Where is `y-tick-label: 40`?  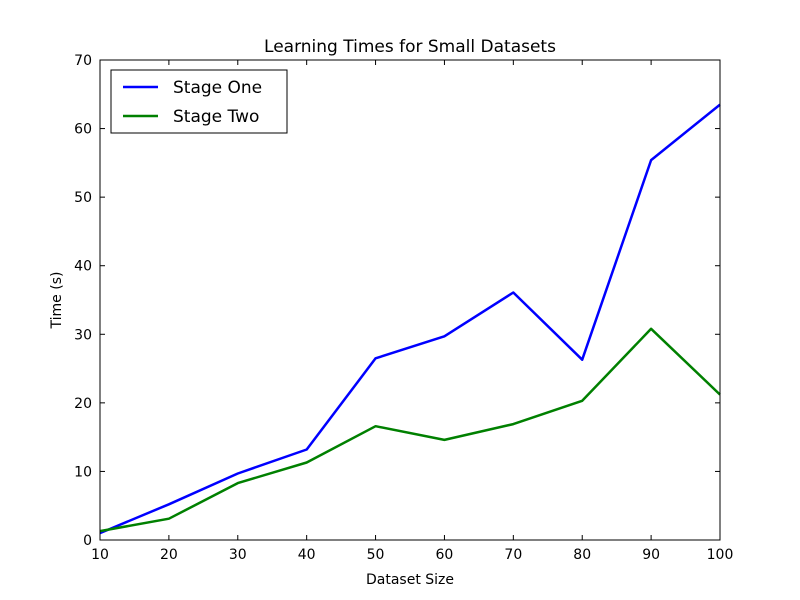 y-tick-label: 40 is located at coordinates (83, 267).